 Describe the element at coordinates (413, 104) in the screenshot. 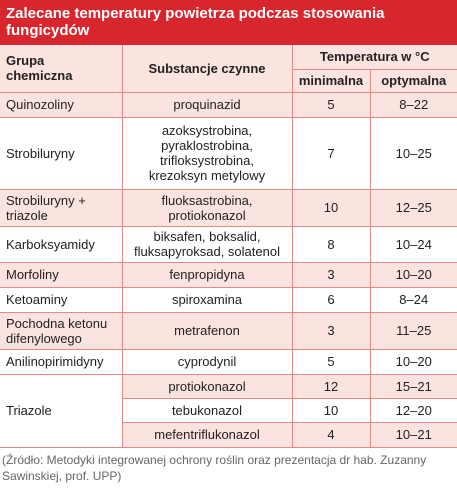

I see `opt-temp: 8–22` at that location.